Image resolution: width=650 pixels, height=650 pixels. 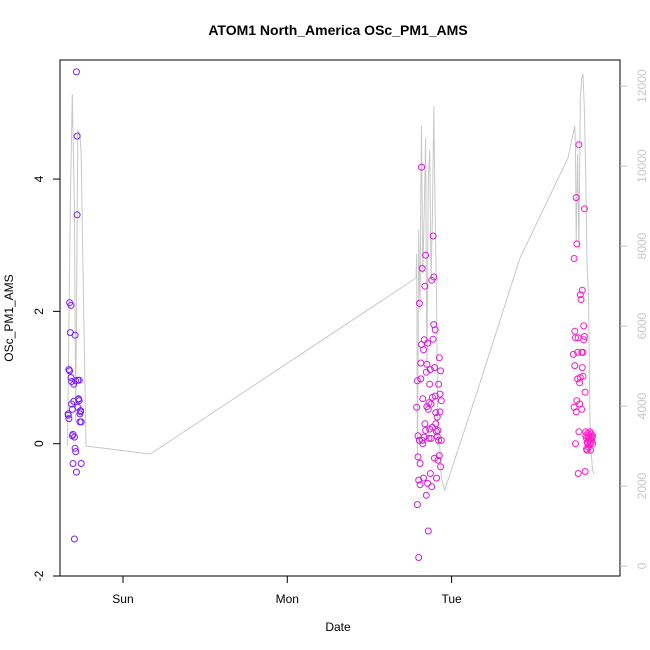 What do you see at coordinates (287, 591) in the screenshot?
I see `x-axis: Sun Mon Tue` at bounding box center [287, 591].